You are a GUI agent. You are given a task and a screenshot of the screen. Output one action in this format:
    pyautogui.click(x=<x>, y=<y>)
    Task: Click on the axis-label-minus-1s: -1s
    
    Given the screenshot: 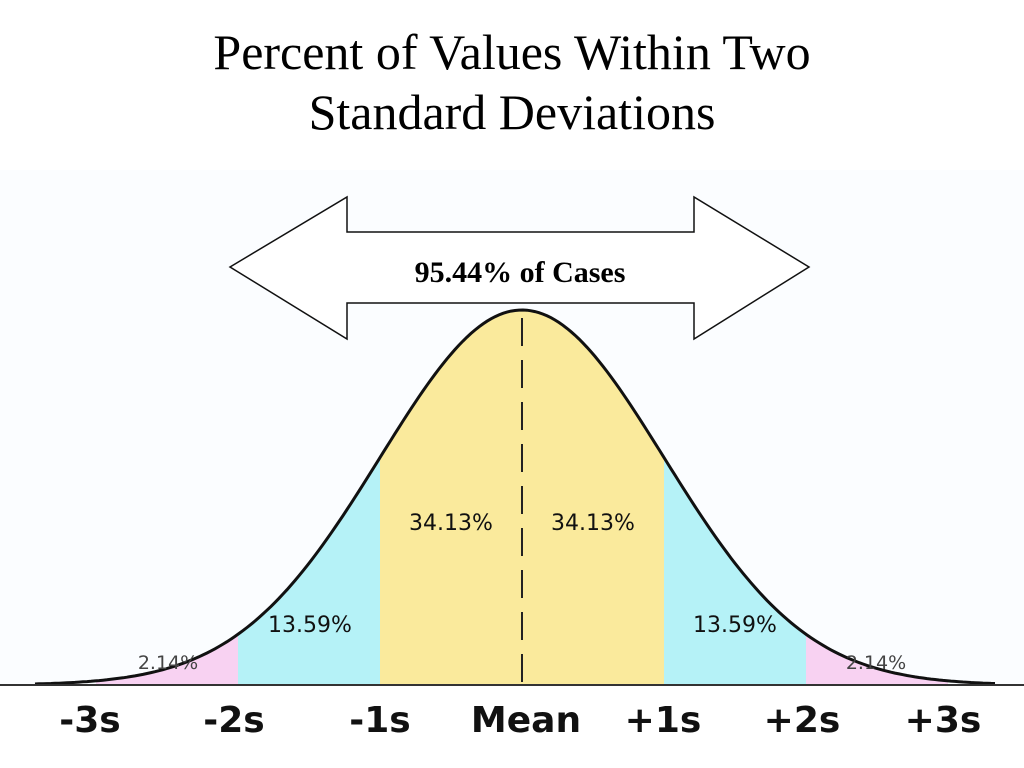 What is the action you would take?
    pyautogui.click(x=379, y=720)
    